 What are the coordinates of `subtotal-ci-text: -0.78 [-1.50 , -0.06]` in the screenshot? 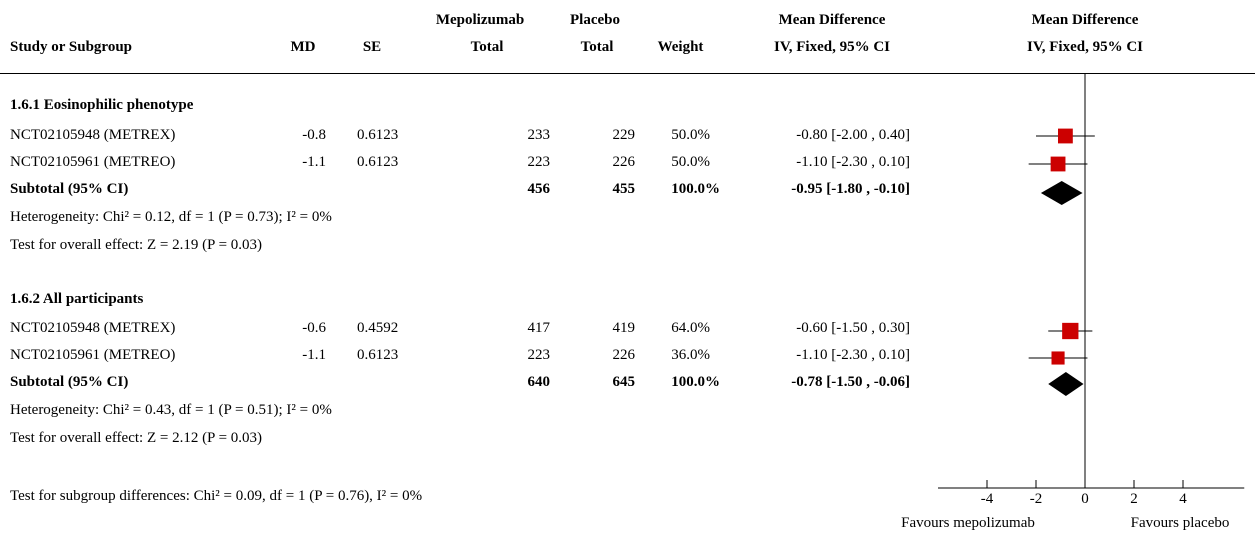 It's located at (850, 382).